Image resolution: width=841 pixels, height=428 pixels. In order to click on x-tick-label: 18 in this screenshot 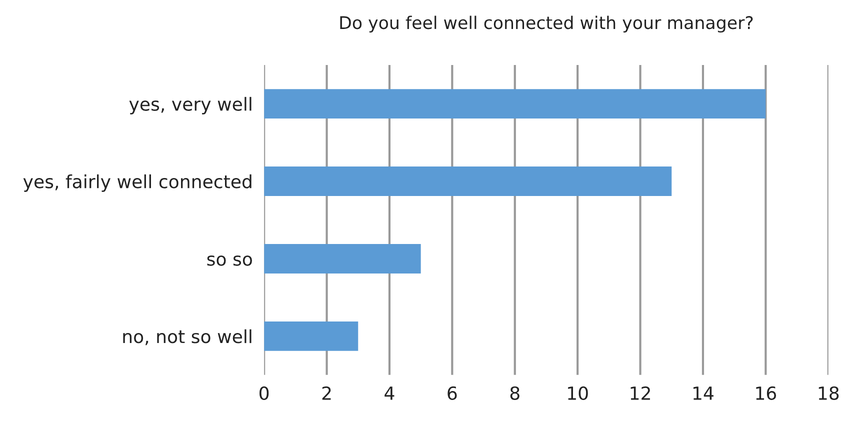, I will do `click(828, 393)`.